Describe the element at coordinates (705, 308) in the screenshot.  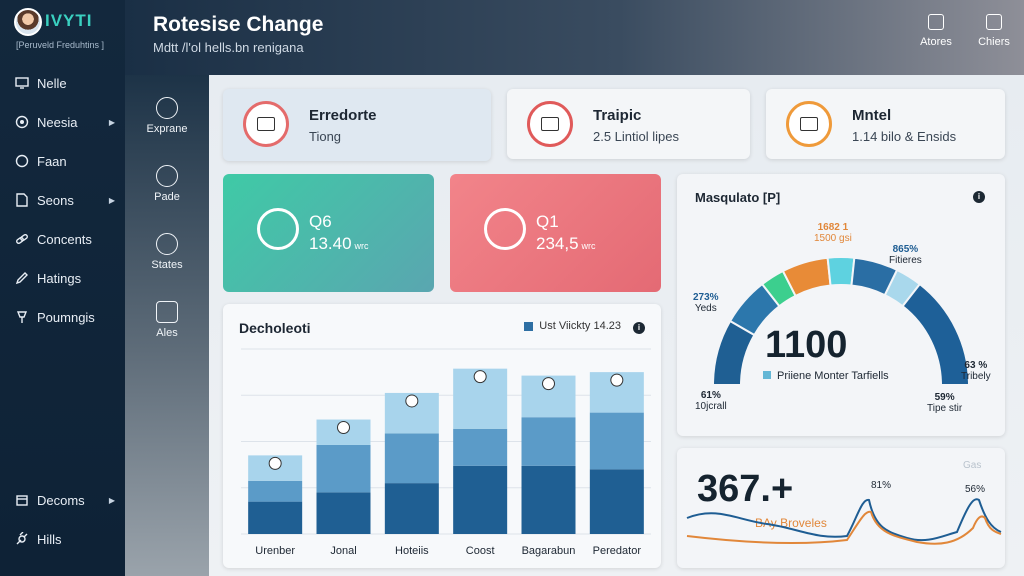
I see `gauge-label-text: Yeds` at that location.